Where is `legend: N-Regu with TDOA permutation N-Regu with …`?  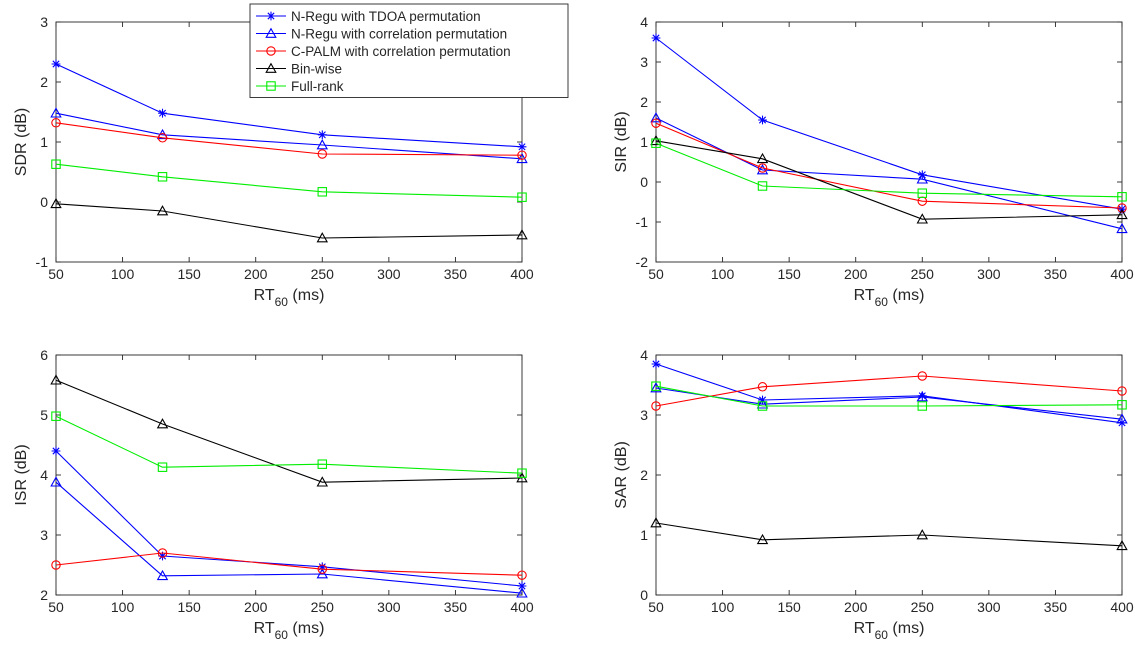
legend: N-Regu with TDOA permutation N-Regu with … is located at coordinates (409, 50).